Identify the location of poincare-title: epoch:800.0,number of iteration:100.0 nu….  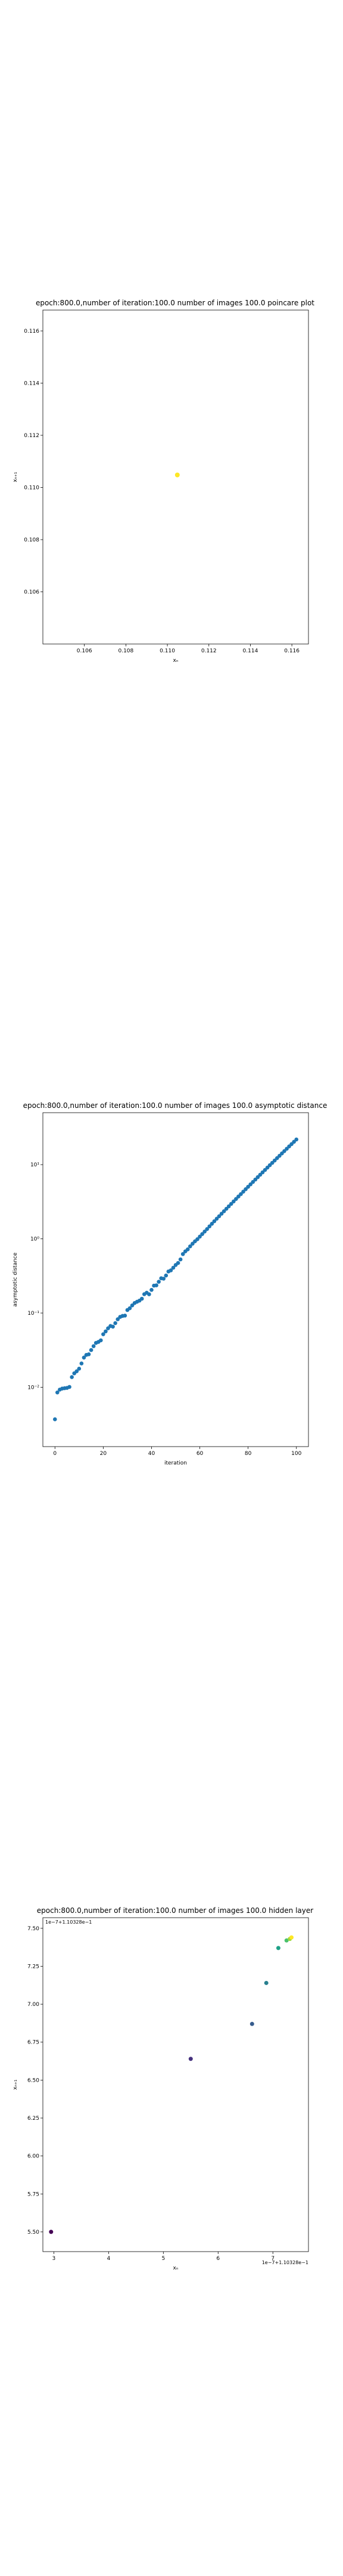
(175, 303).